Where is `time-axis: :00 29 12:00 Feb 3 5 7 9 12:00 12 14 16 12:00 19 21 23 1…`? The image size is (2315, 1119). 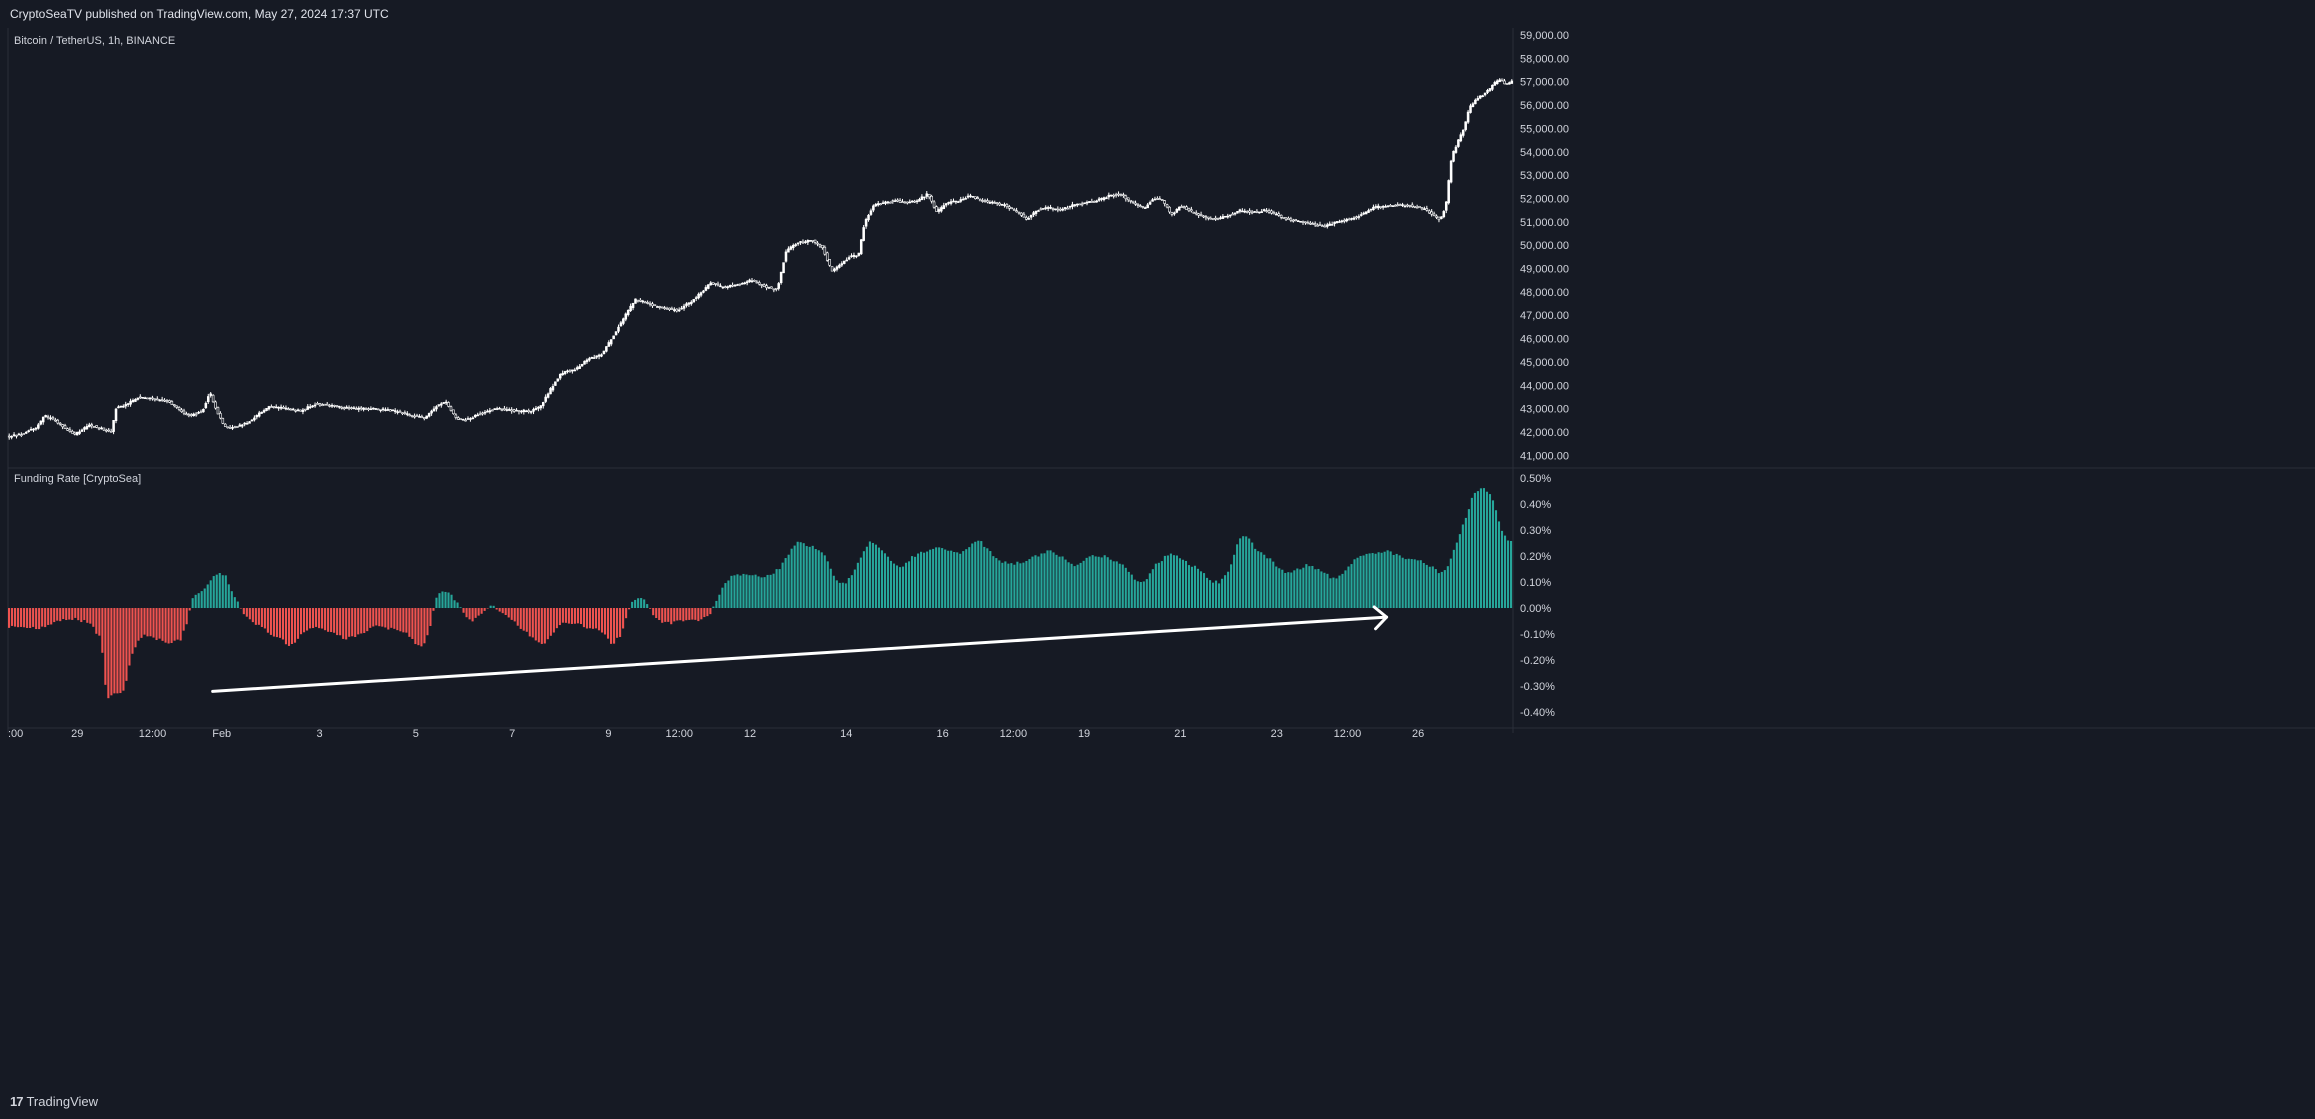 time-axis: :00 29 12:00 Feb 3 5 7 9 12:00 12 14 16 12:00 19 21 23 1… is located at coordinates (716, 734).